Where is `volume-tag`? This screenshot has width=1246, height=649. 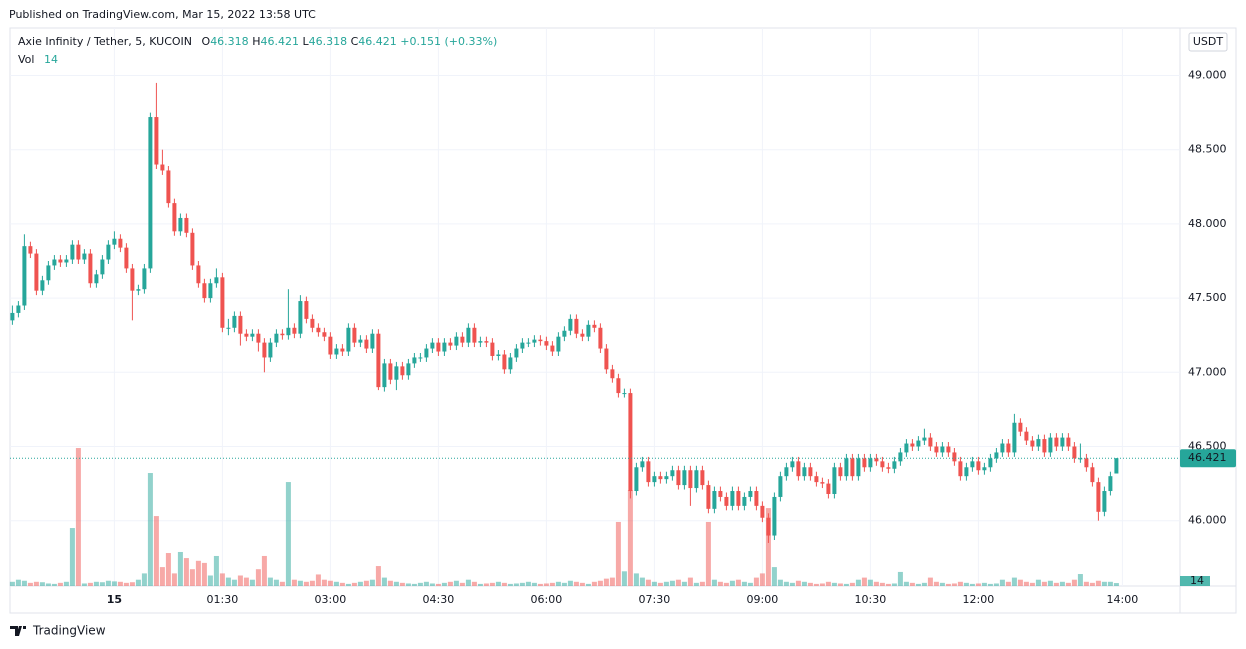
volume-tag is located at coordinates (1195, 581).